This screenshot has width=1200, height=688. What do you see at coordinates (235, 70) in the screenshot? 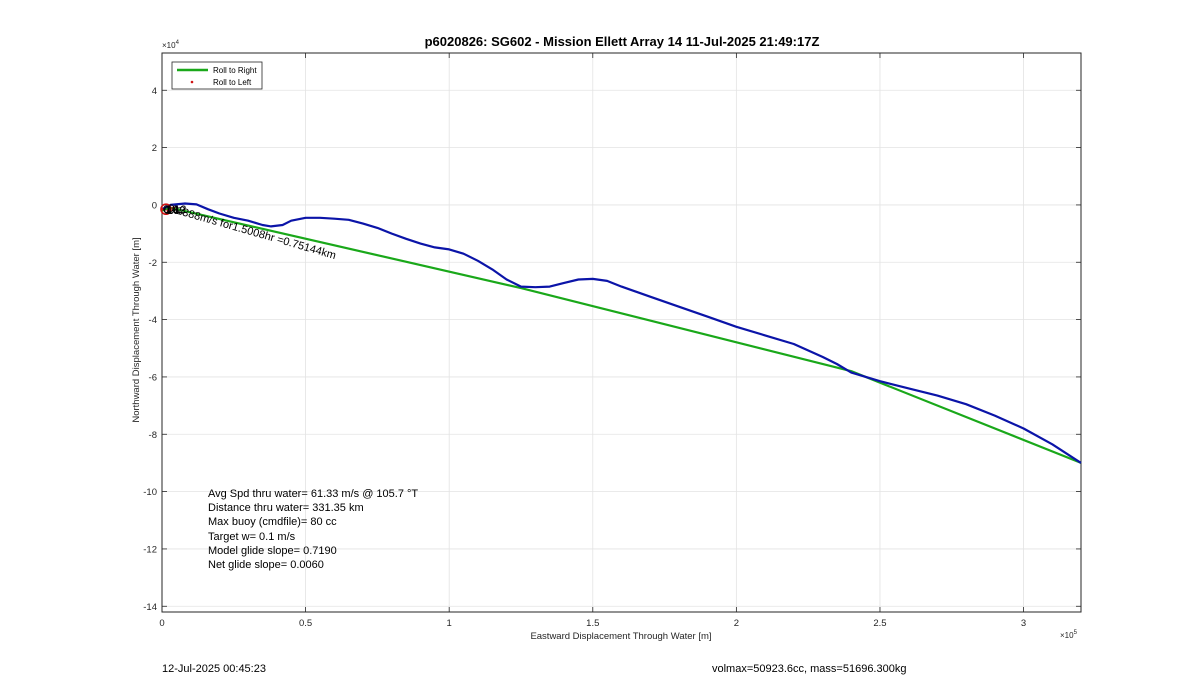
I see `legend-label-roll-right: Roll to Right` at bounding box center [235, 70].